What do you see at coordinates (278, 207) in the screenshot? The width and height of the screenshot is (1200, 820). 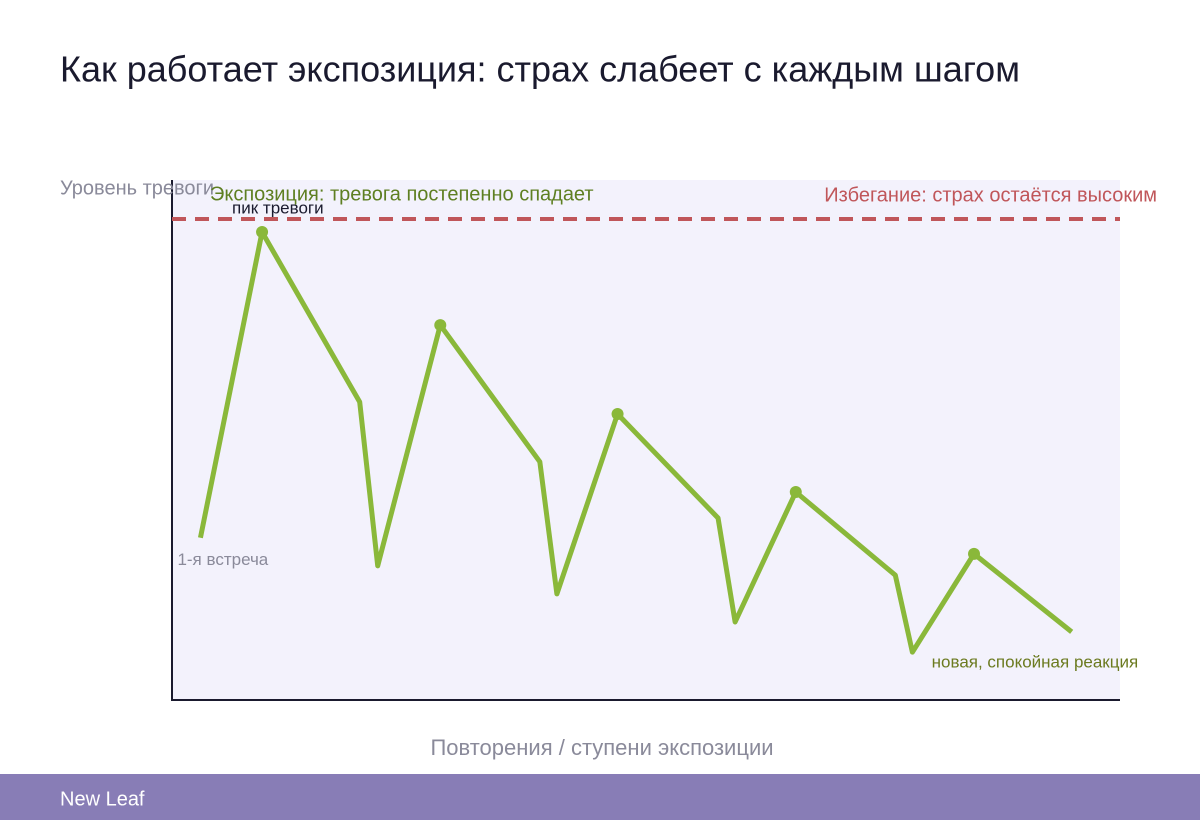 I see `annotation: пик тревоги` at bounding box center [278, 207].